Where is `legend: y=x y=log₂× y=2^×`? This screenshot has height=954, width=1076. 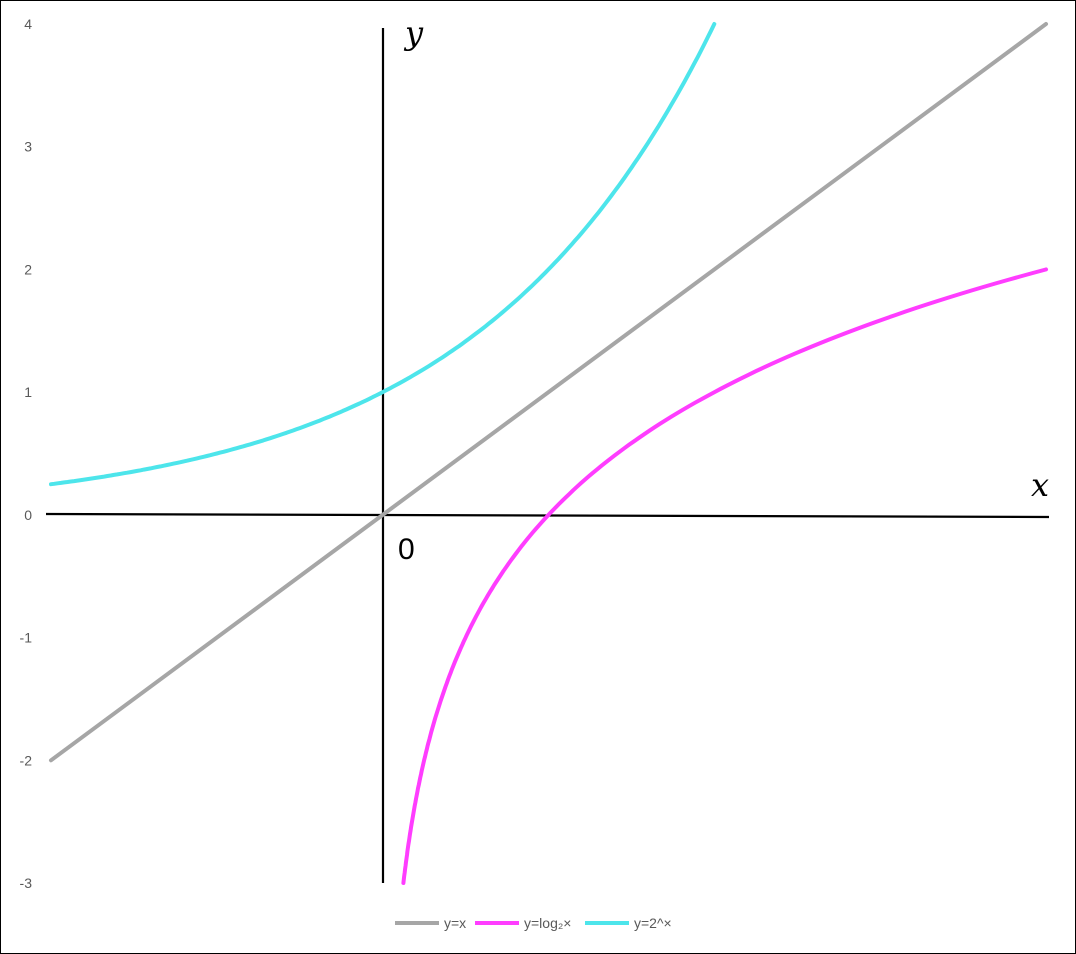
legend: y=x y=log₂× y=2^× is located at coordinates (533, 923).